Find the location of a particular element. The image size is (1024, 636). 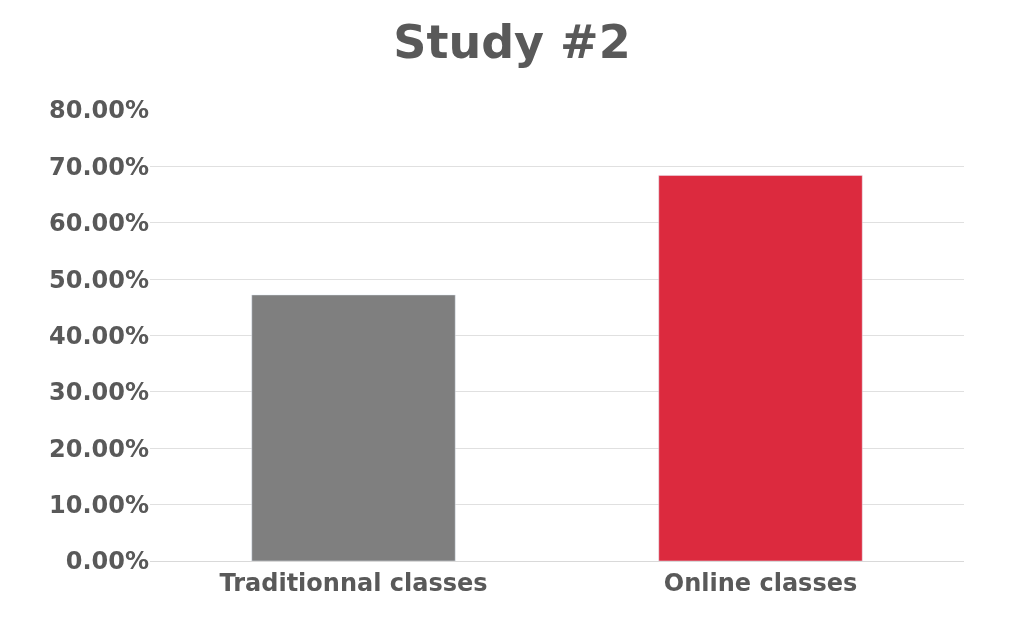

y-tick-label: 70.00% is located at coordinates (99, 166).